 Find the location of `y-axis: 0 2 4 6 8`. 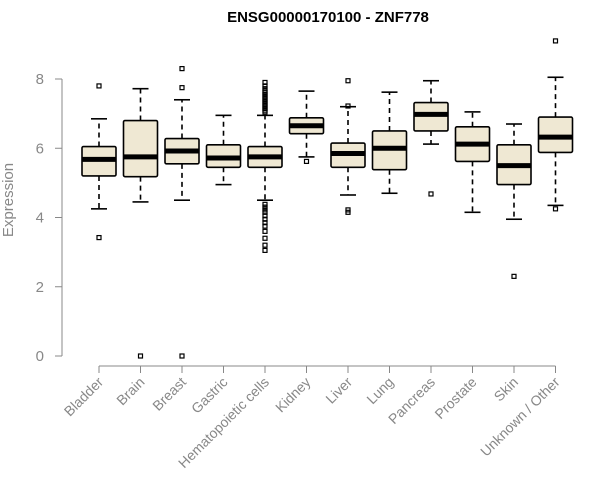

y-axis: 0 2 4 6 8 is located at coordinates (49, 218).